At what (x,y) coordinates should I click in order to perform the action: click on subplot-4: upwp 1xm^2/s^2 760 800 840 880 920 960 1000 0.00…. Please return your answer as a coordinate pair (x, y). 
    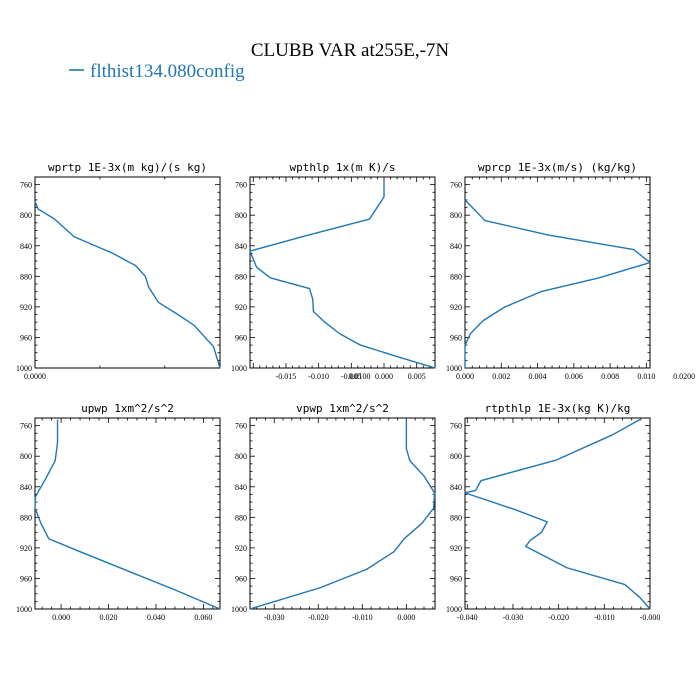
    Looking at the image, I should click on (118, 512).